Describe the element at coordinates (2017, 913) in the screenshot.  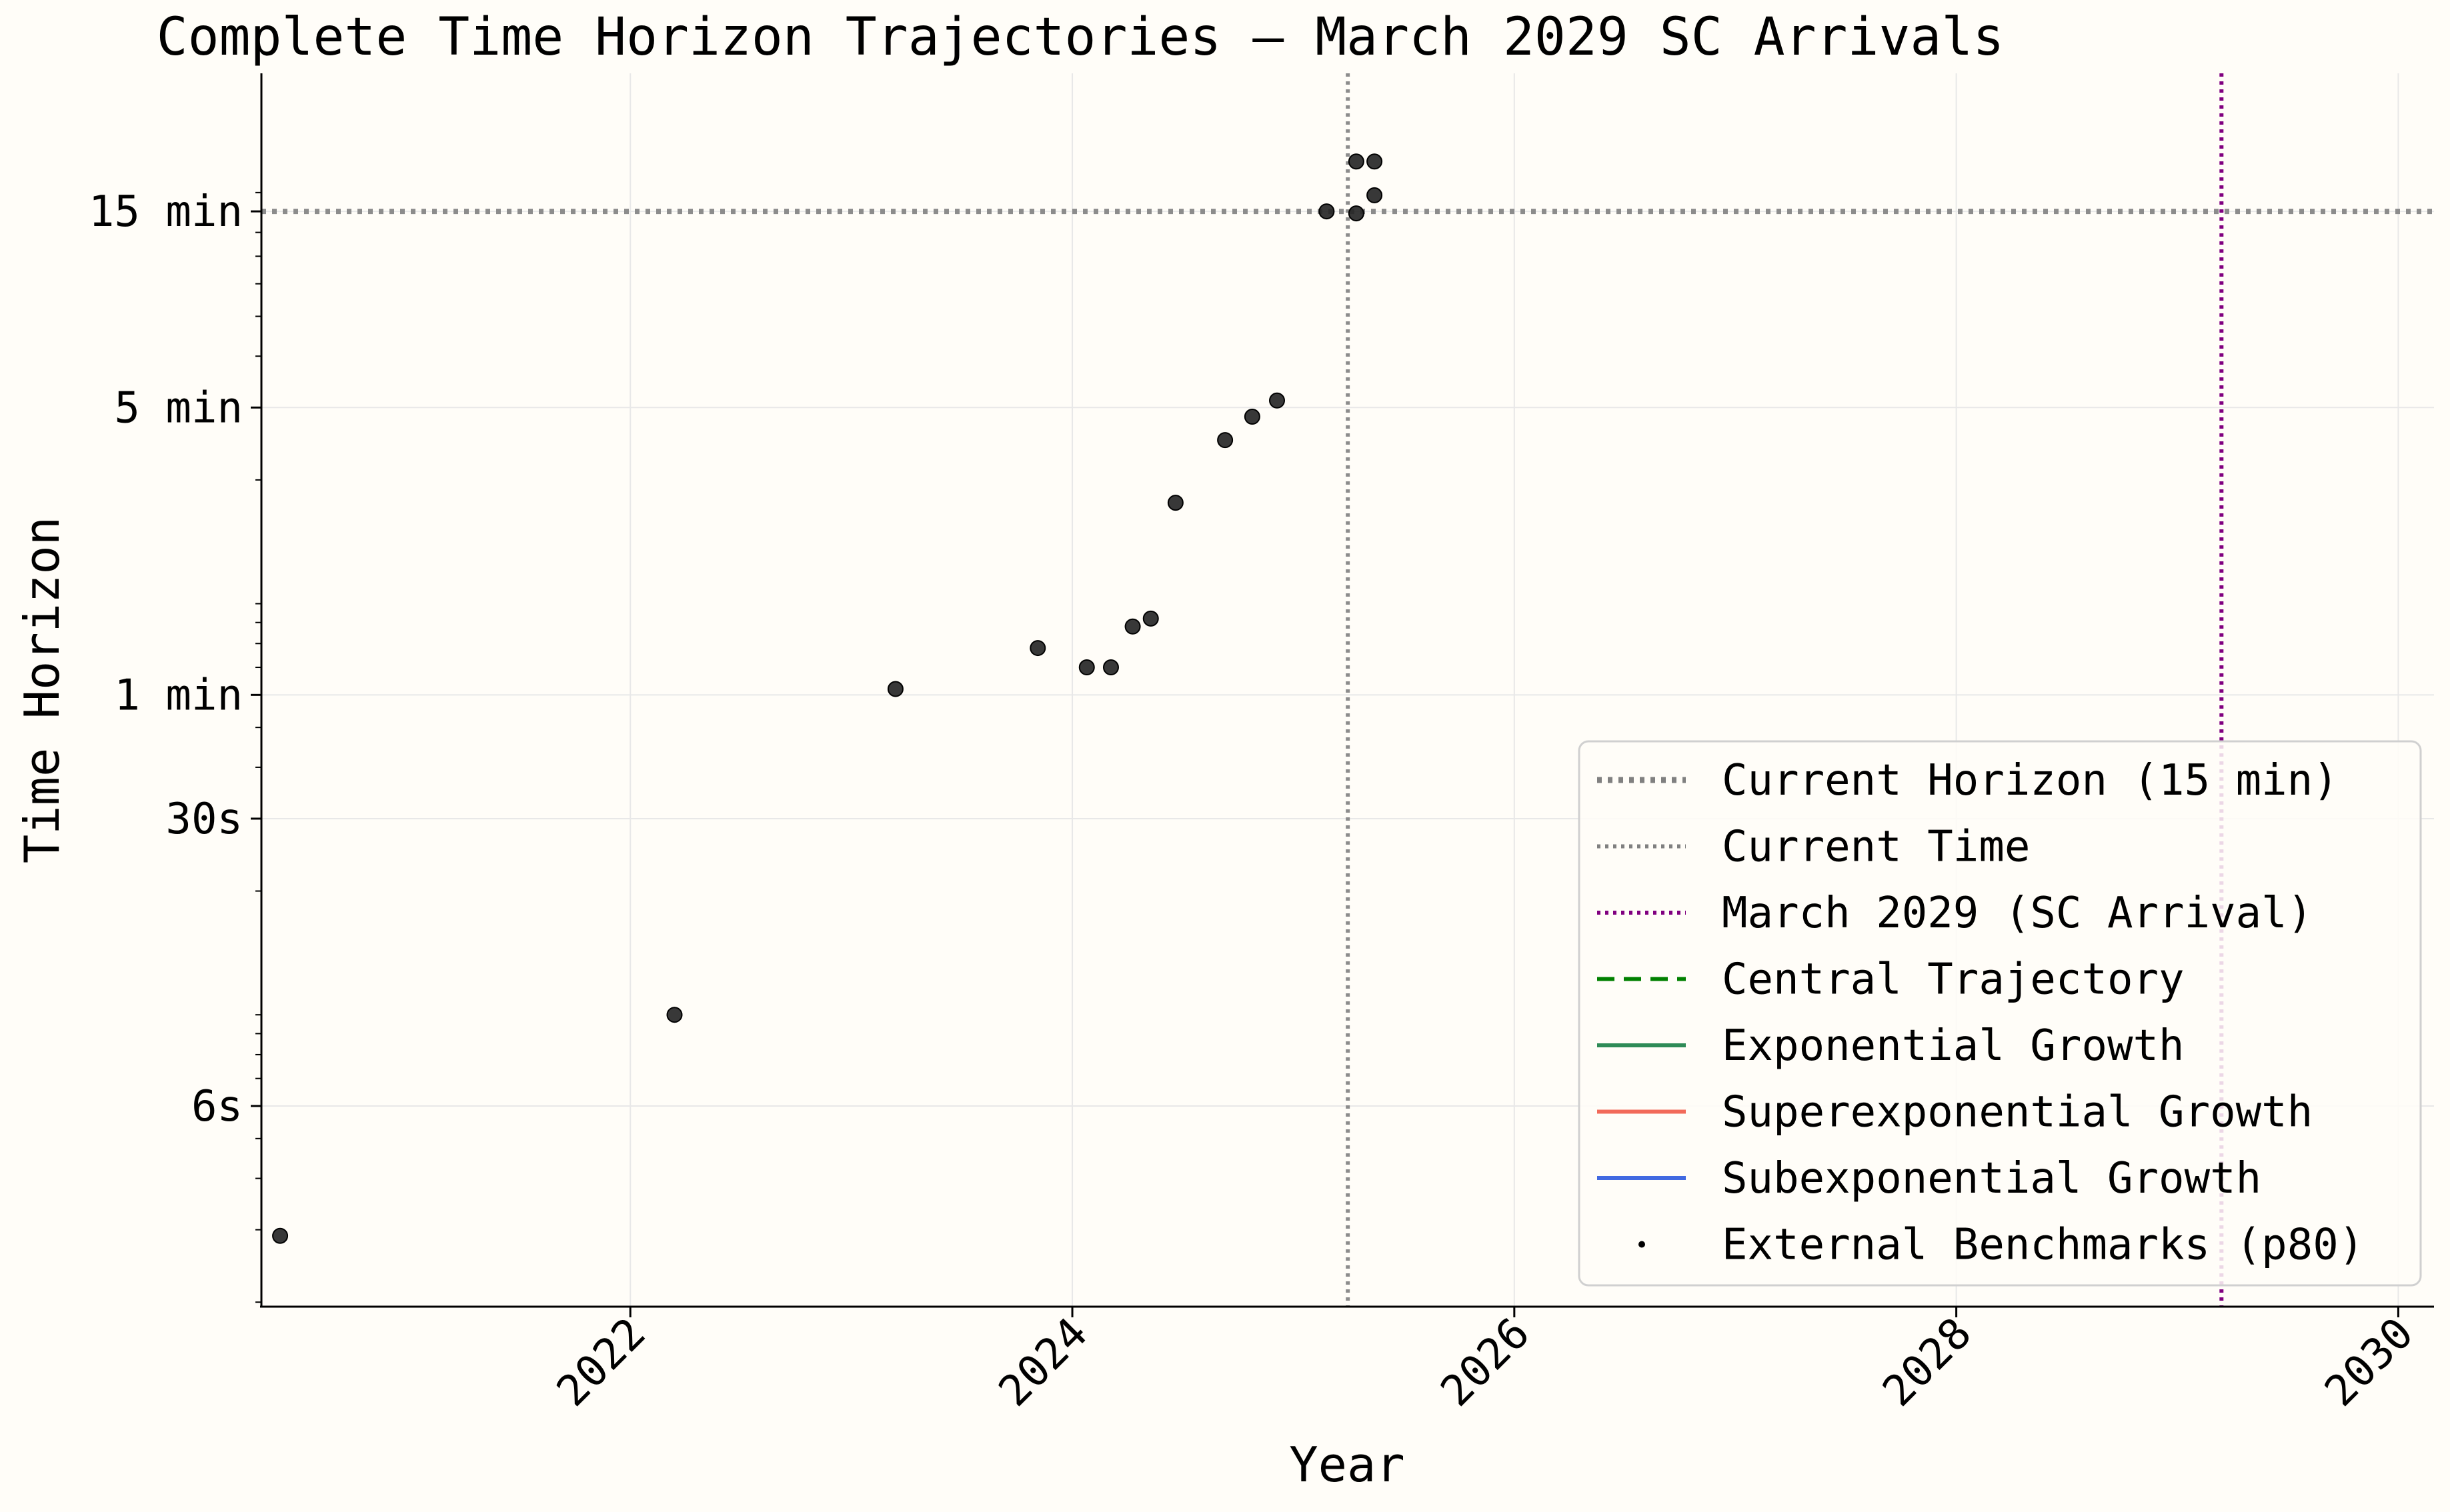
I see `legend-label: March 2029 (SC Arrival)` at that location.